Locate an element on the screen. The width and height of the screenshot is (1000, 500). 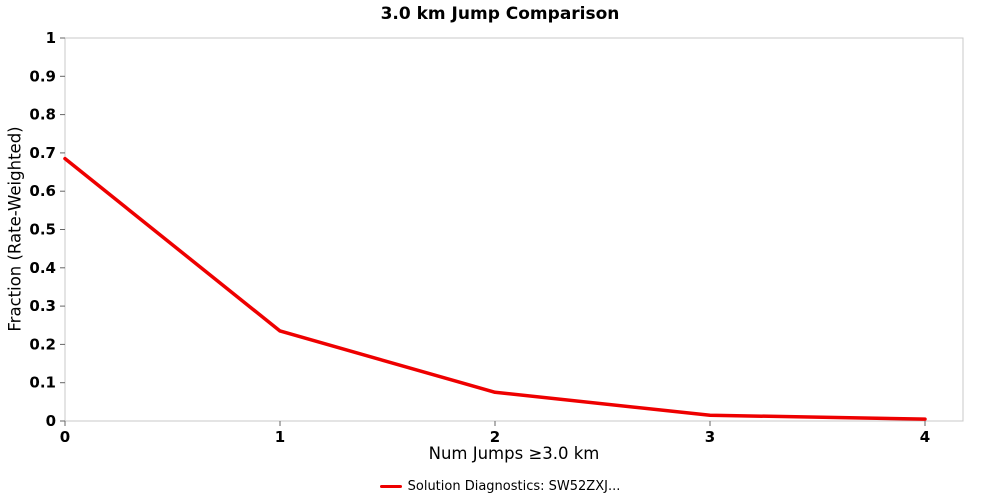
y-tick-label: 0.1 is located at coordinates (42, 383).